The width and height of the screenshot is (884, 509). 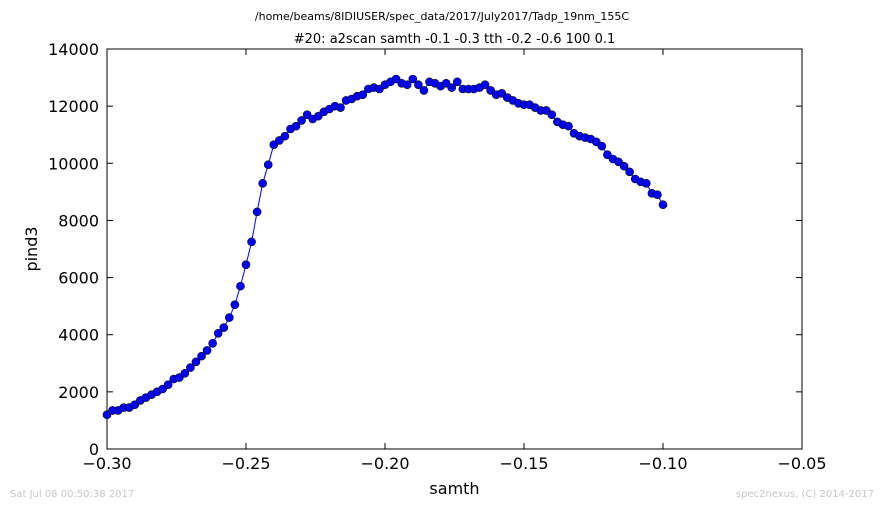 I want to click on x-tick-label: −0.15, so click(x=523, y=463).